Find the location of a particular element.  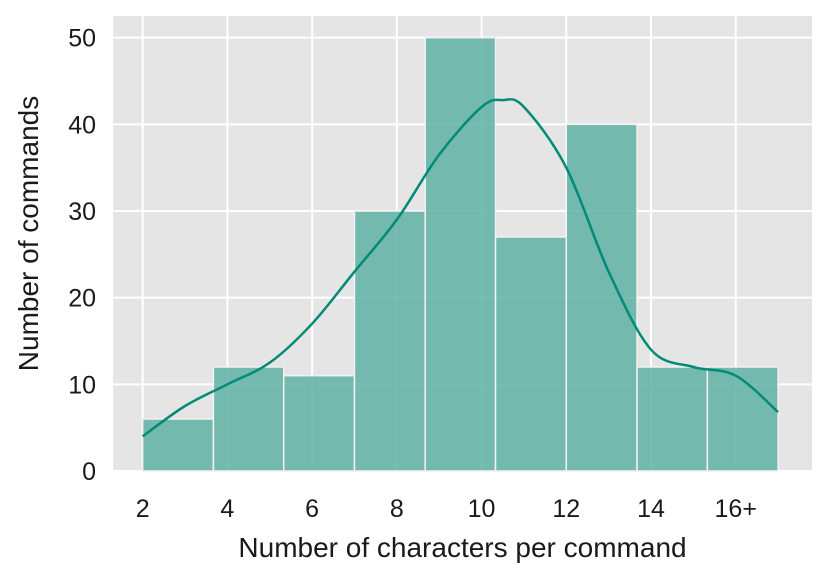

y-tick-label: 10 is located at coordinates (82, 385).